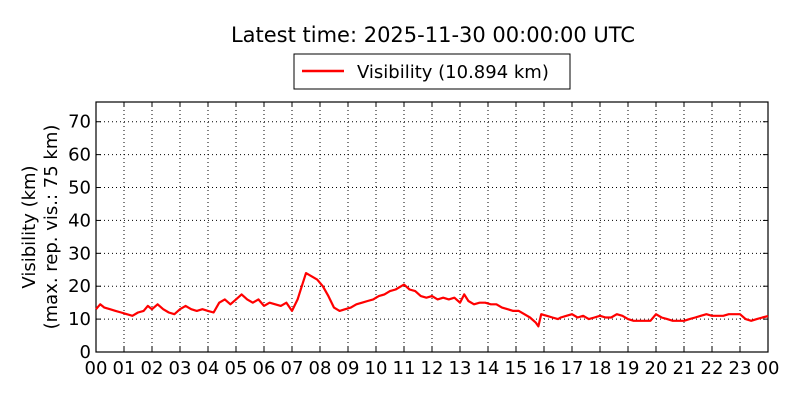 Image resolution: width=800 pixels, height=400 pixels. I want to click on x-tick-label: 15, so click(516, 368).